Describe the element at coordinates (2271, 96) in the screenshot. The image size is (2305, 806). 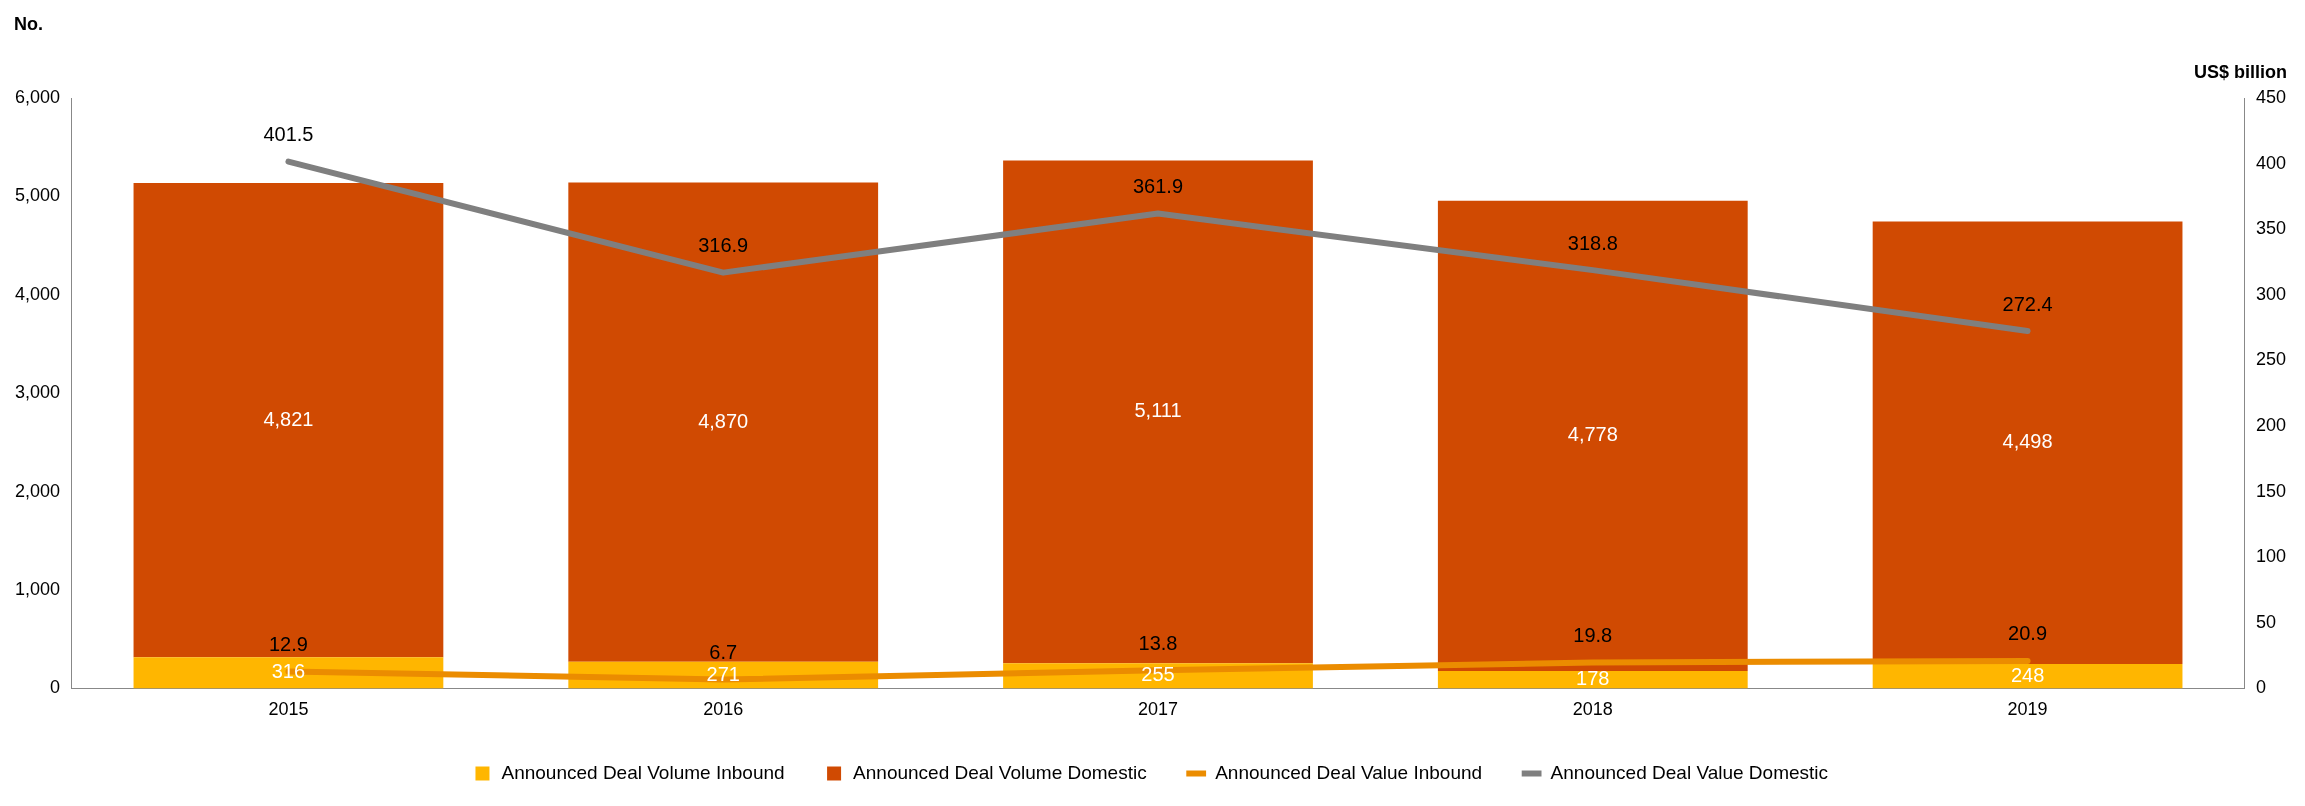
I see `y2-tick-label: 450` at that location.